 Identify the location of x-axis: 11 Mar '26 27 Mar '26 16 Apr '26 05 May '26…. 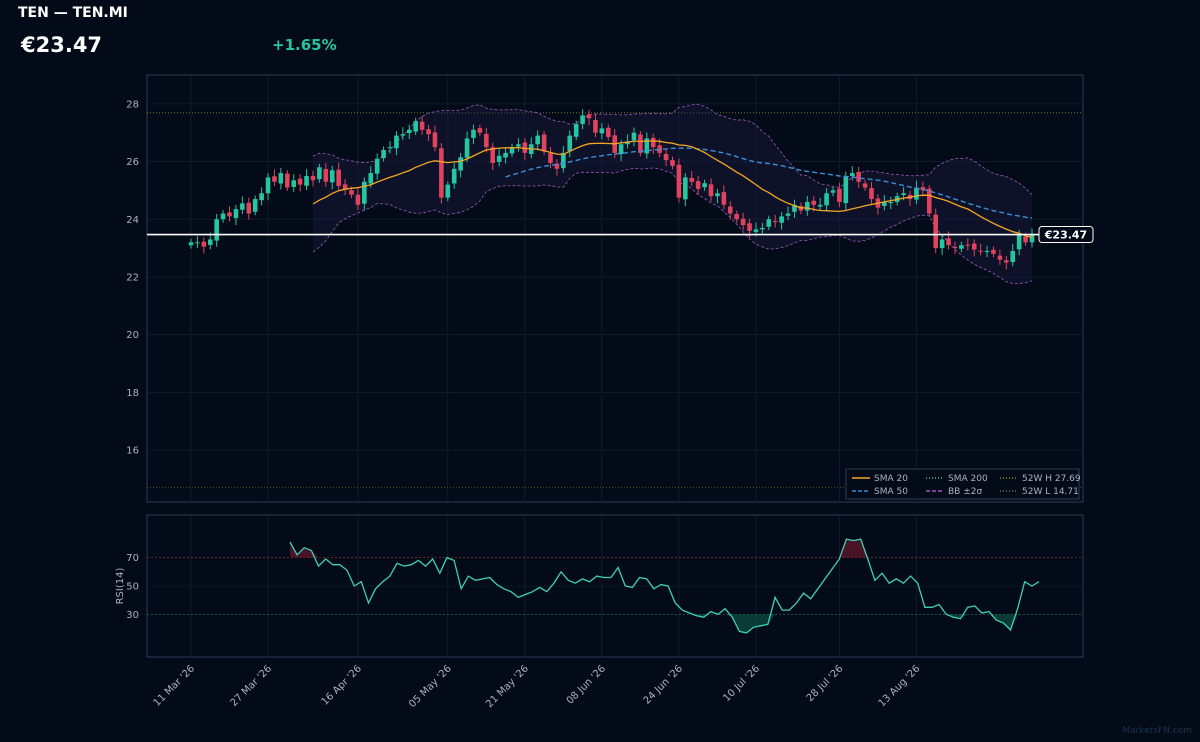
(537, 686).